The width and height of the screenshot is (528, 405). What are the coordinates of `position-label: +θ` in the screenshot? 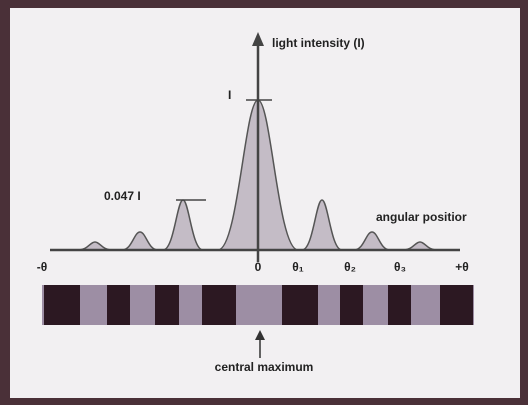 It's located at (462, 267).